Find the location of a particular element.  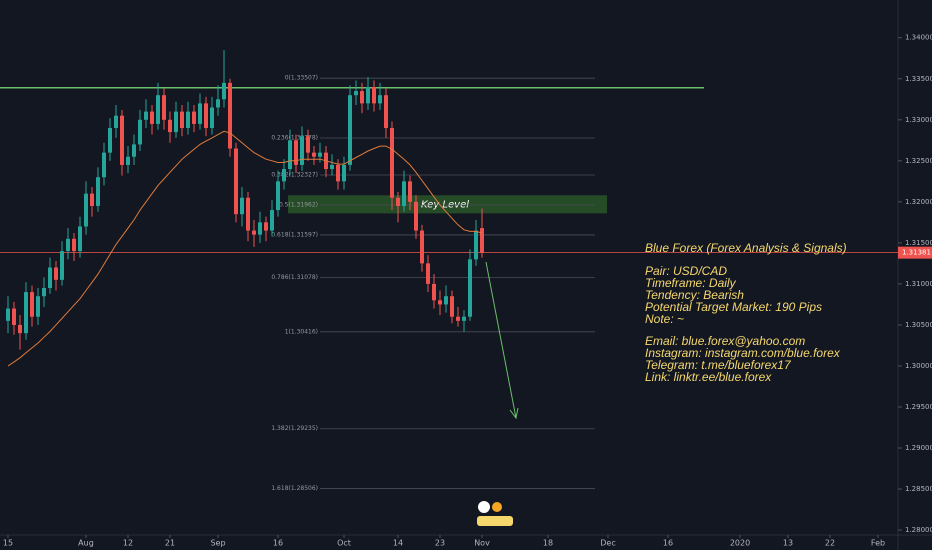

x-tick-label: Aug is located at coordinates (86, 543).